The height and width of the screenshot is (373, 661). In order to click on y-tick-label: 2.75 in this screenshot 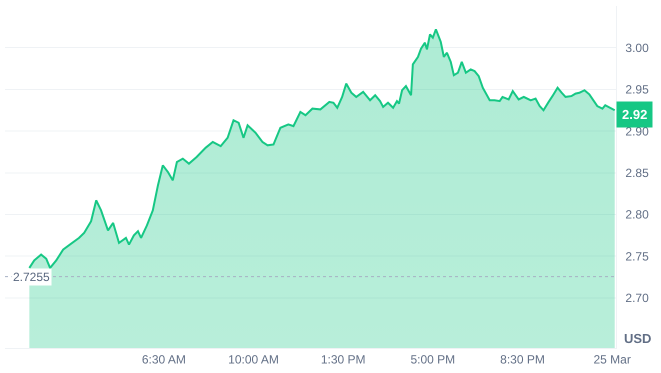, I will do `click(637, 256)`.